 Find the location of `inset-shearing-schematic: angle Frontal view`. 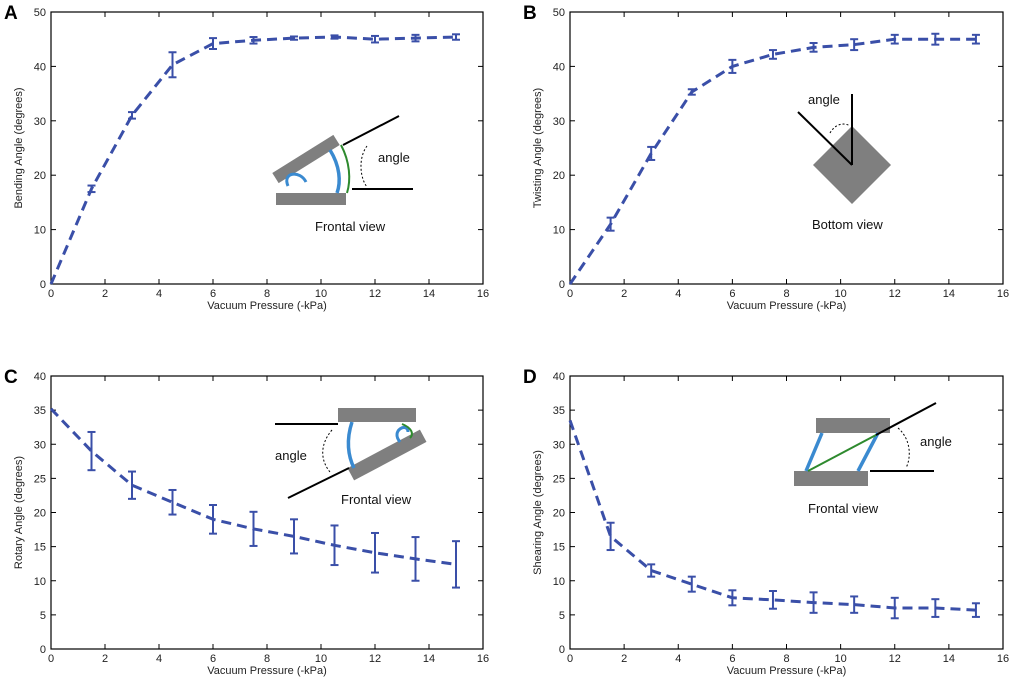

inset-shearing-schematic: angle Frontal view is located at coordinates (873, 459).